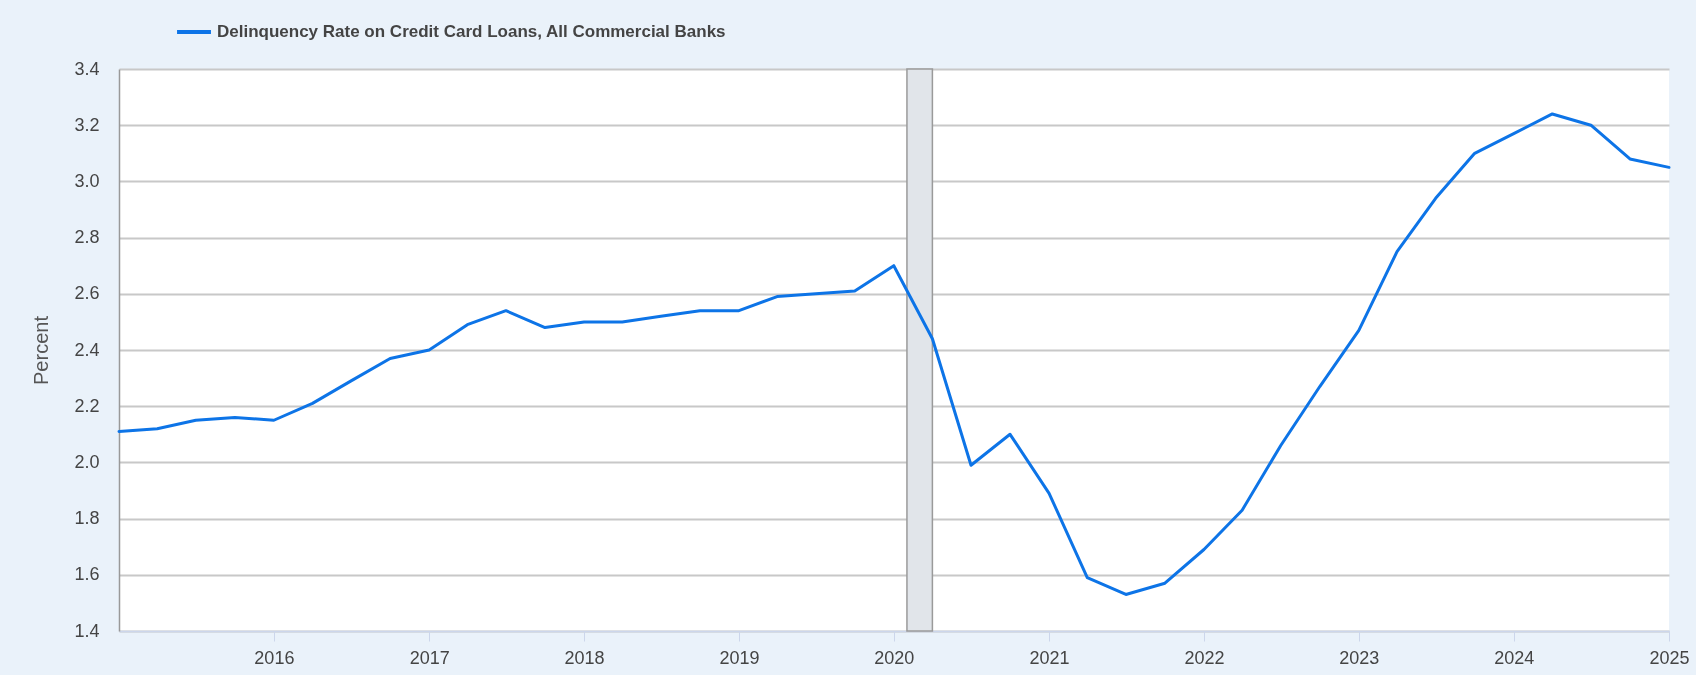 The width and height of the screenshot is (1696, 675). Describe the element at coordinates (87, 461) in the screenshot. I see `y-tick-label: 2.0` at that location.